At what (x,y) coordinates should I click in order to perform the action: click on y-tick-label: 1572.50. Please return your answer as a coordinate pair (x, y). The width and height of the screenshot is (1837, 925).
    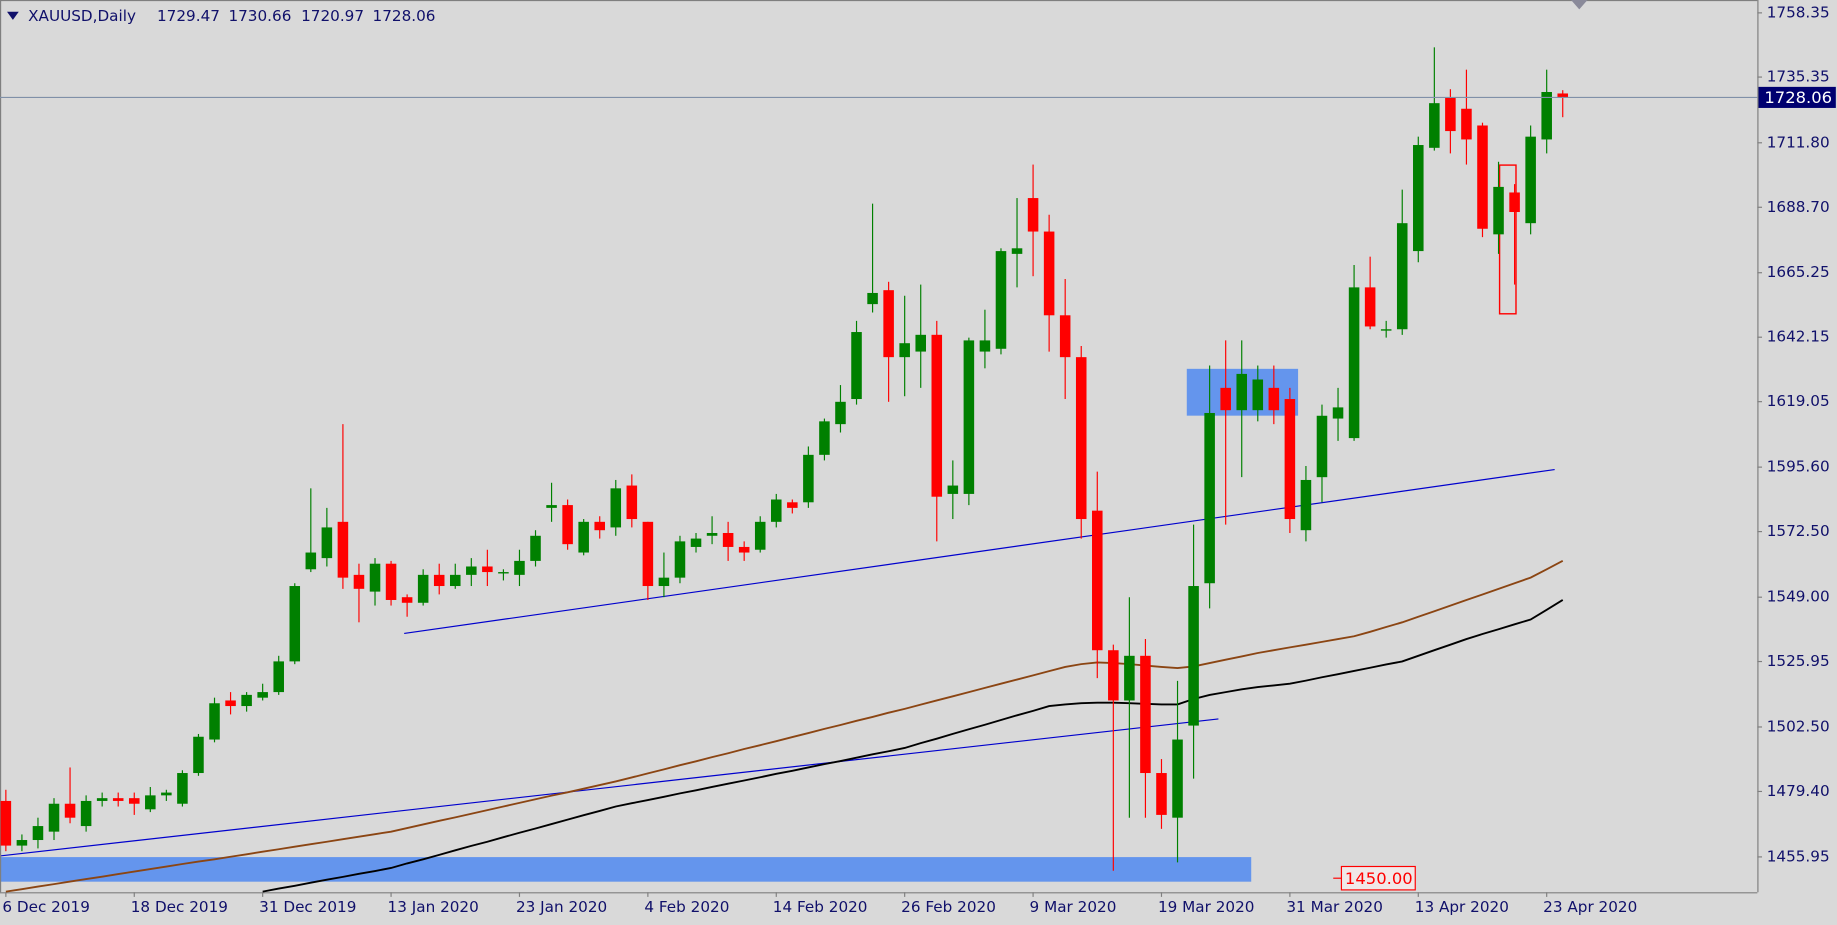
    Looking at the image, I should click on (1798, 531).